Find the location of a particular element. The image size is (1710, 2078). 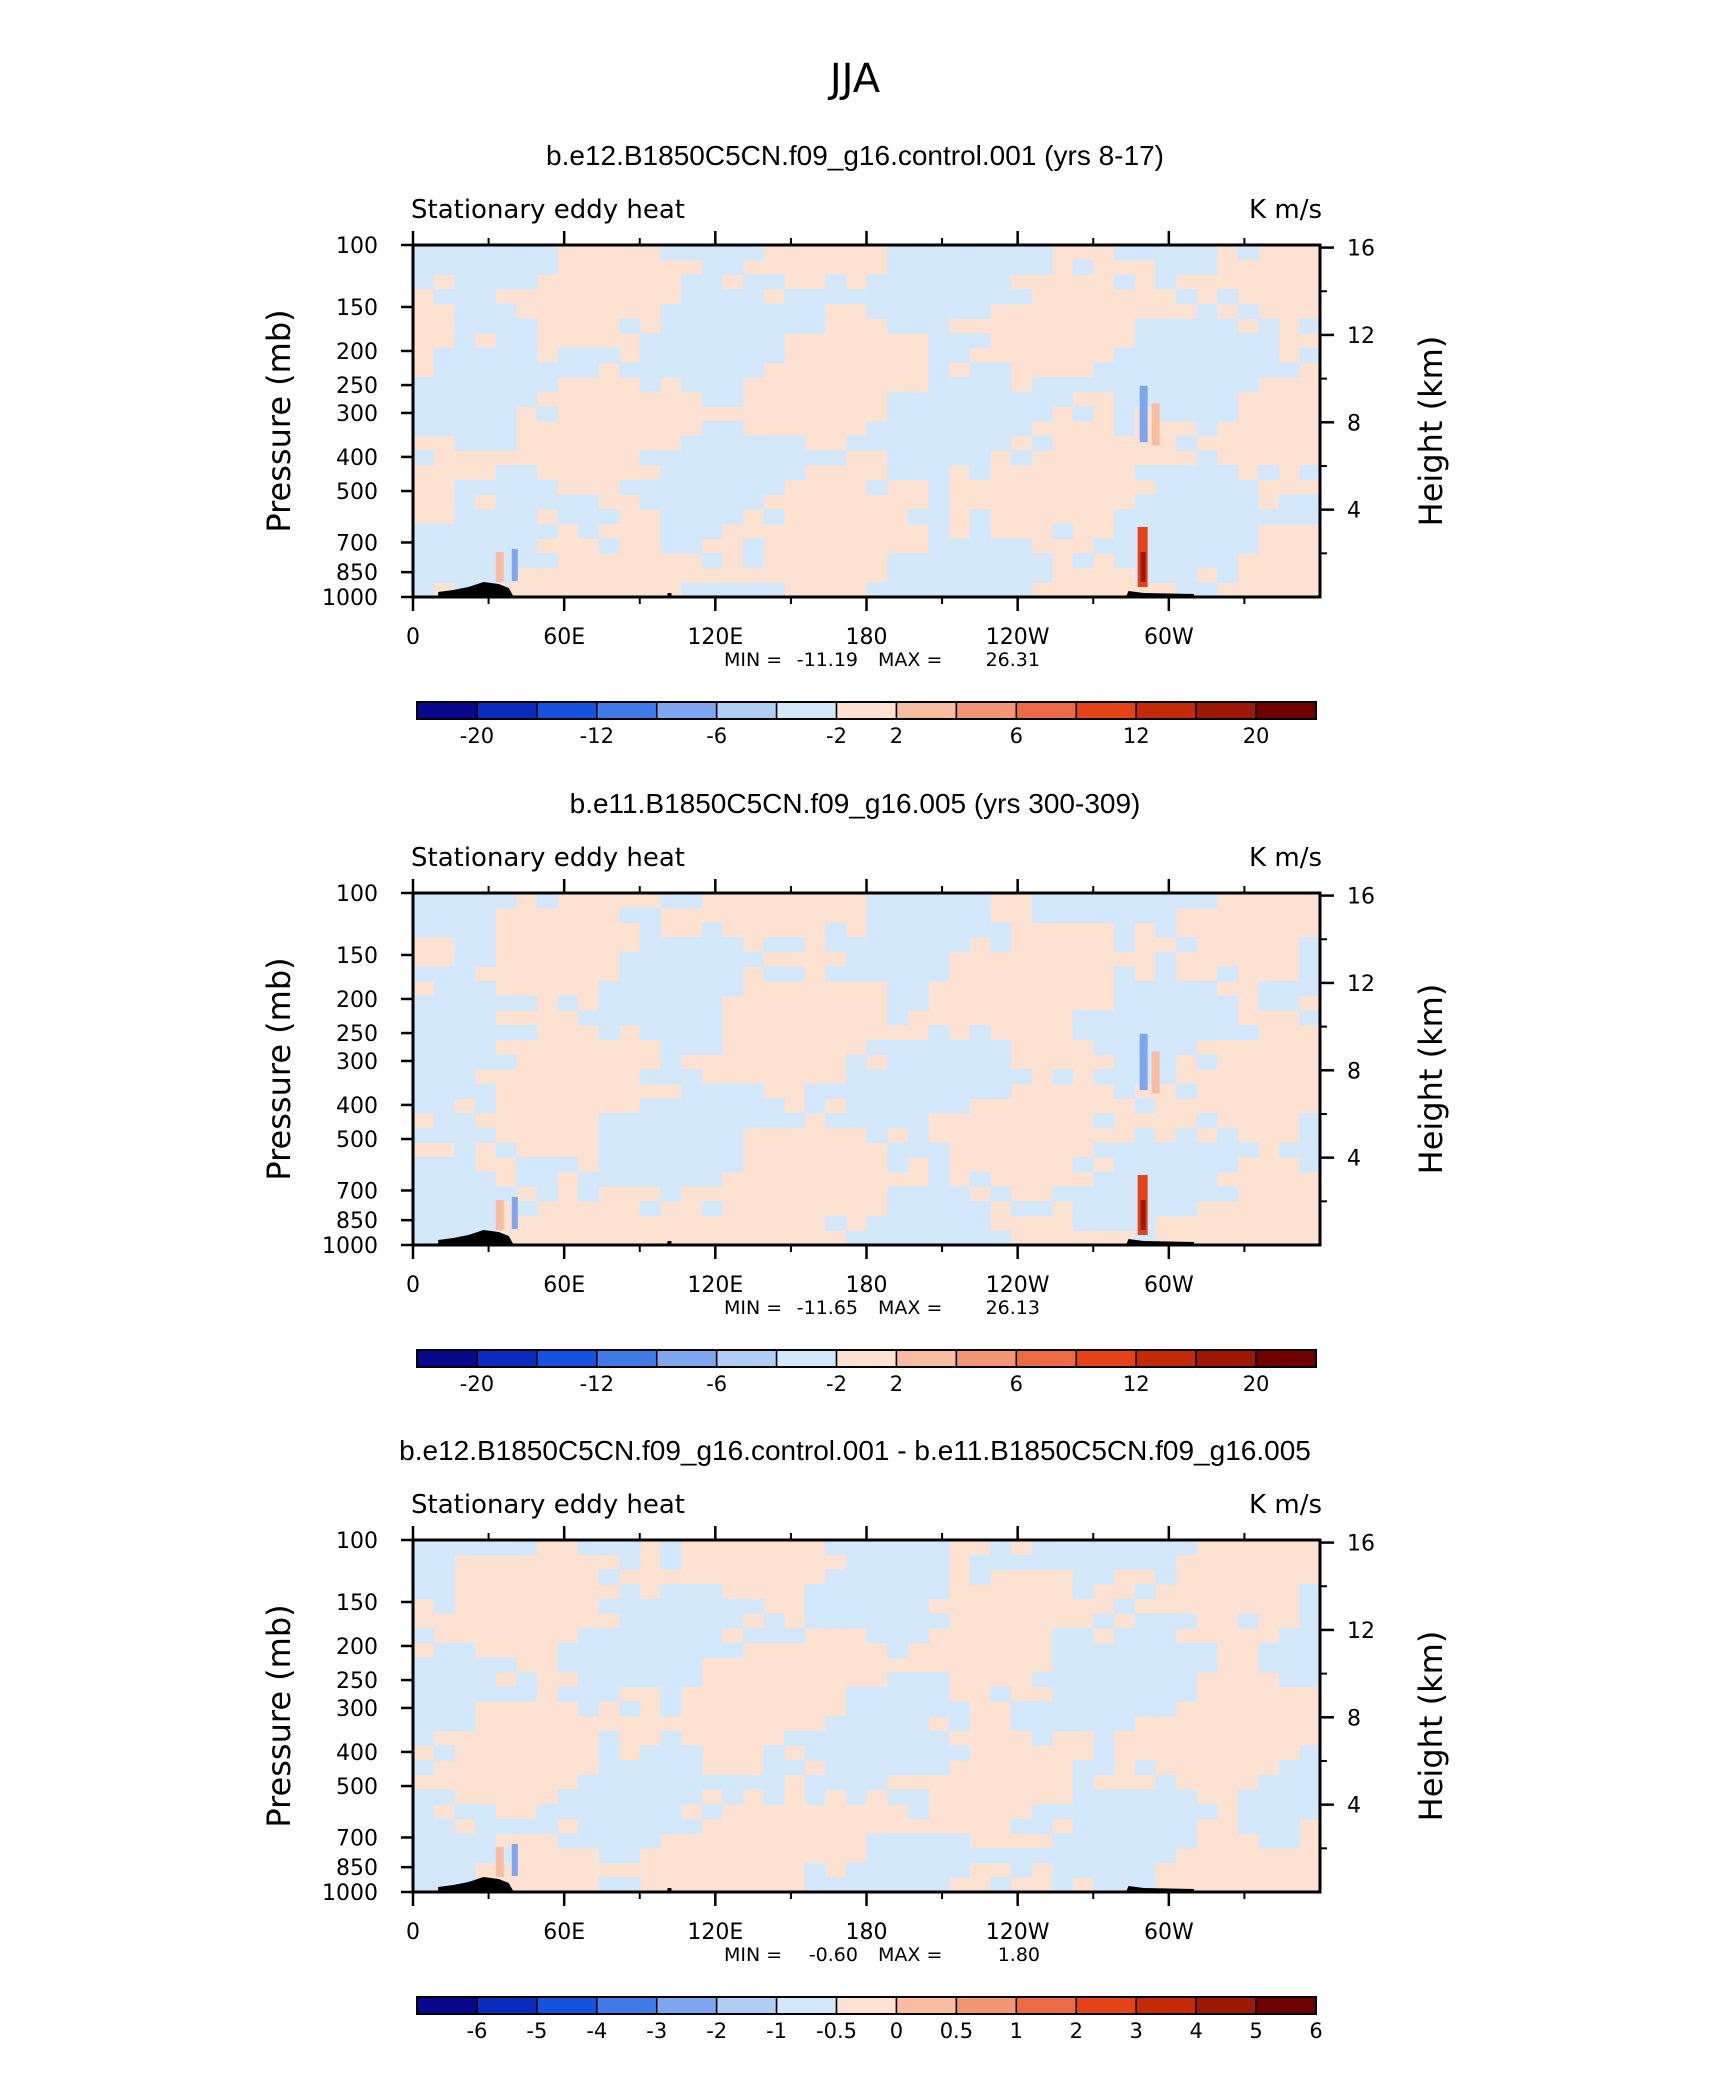

colorbar-label: 5 is located at coordinates (1255, 2031).